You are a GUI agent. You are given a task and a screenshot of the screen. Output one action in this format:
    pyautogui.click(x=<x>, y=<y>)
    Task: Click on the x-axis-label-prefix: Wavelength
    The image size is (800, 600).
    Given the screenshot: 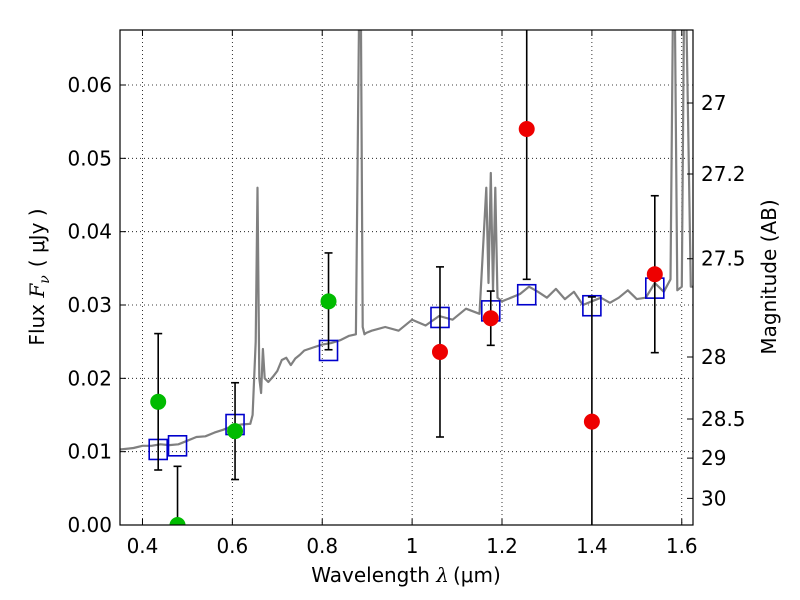 What is the action you would take?
    pyautogui.click(x=373, y=575)
    